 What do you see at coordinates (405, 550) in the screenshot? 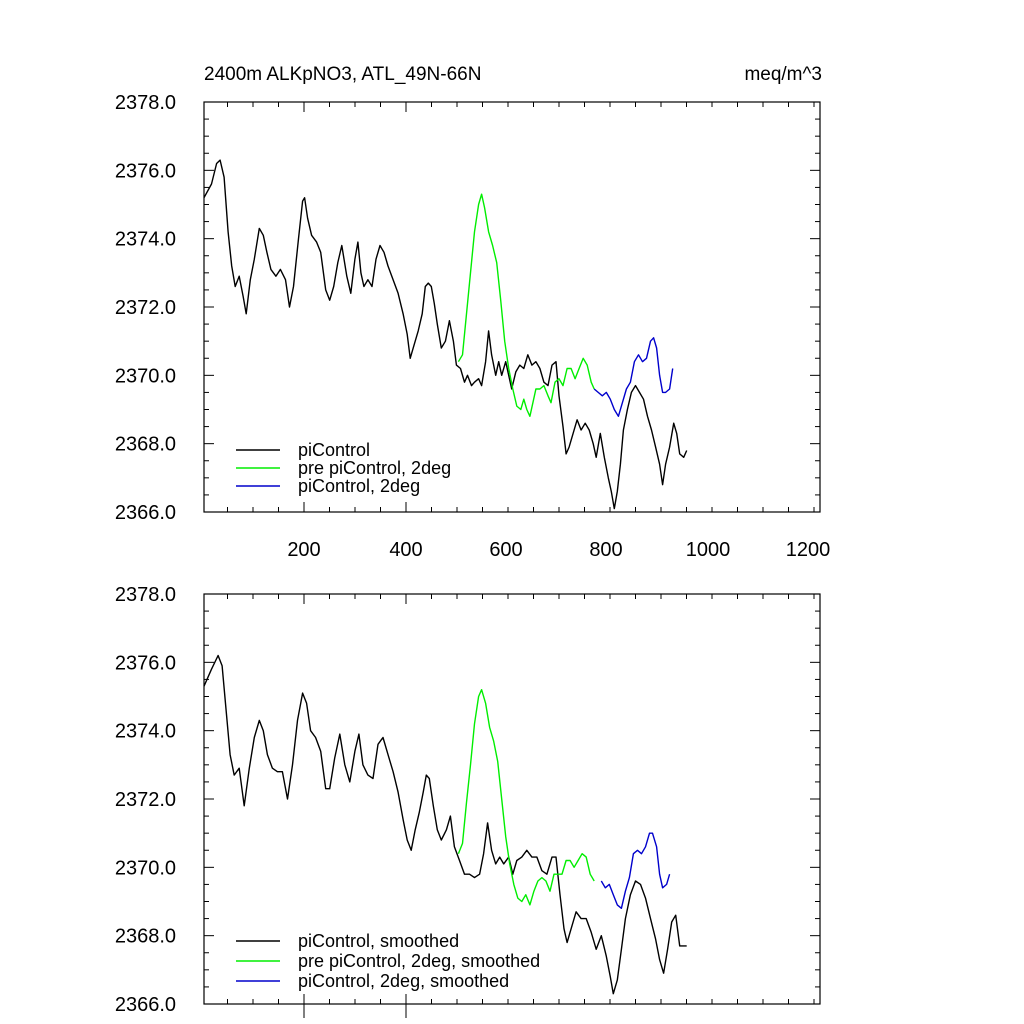
I see `x-tick-label: 400` at bounding box center [405, 550].